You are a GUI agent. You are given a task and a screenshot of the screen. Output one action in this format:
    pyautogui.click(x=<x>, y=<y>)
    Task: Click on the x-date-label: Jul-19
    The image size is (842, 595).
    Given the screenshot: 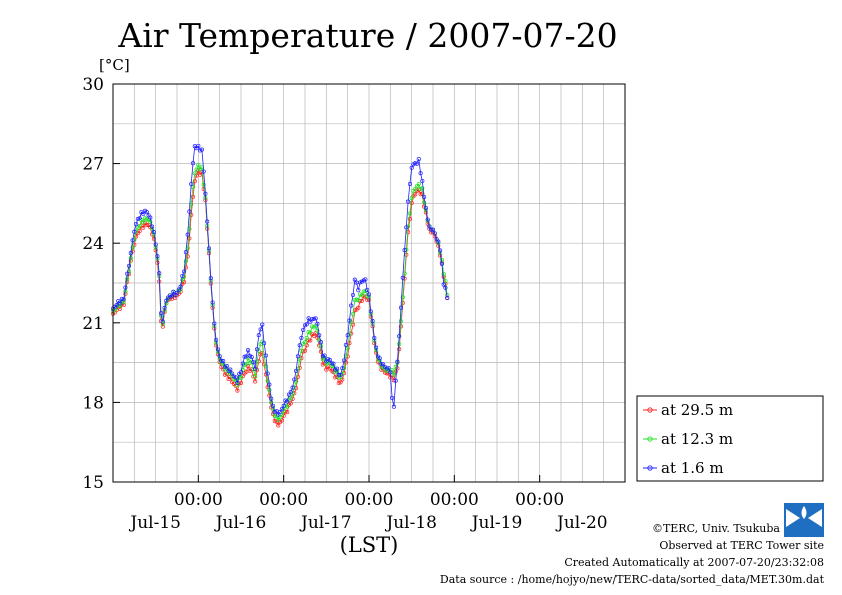 What is the action you would take?
    pyautogui.click(x=496, y=523)
    